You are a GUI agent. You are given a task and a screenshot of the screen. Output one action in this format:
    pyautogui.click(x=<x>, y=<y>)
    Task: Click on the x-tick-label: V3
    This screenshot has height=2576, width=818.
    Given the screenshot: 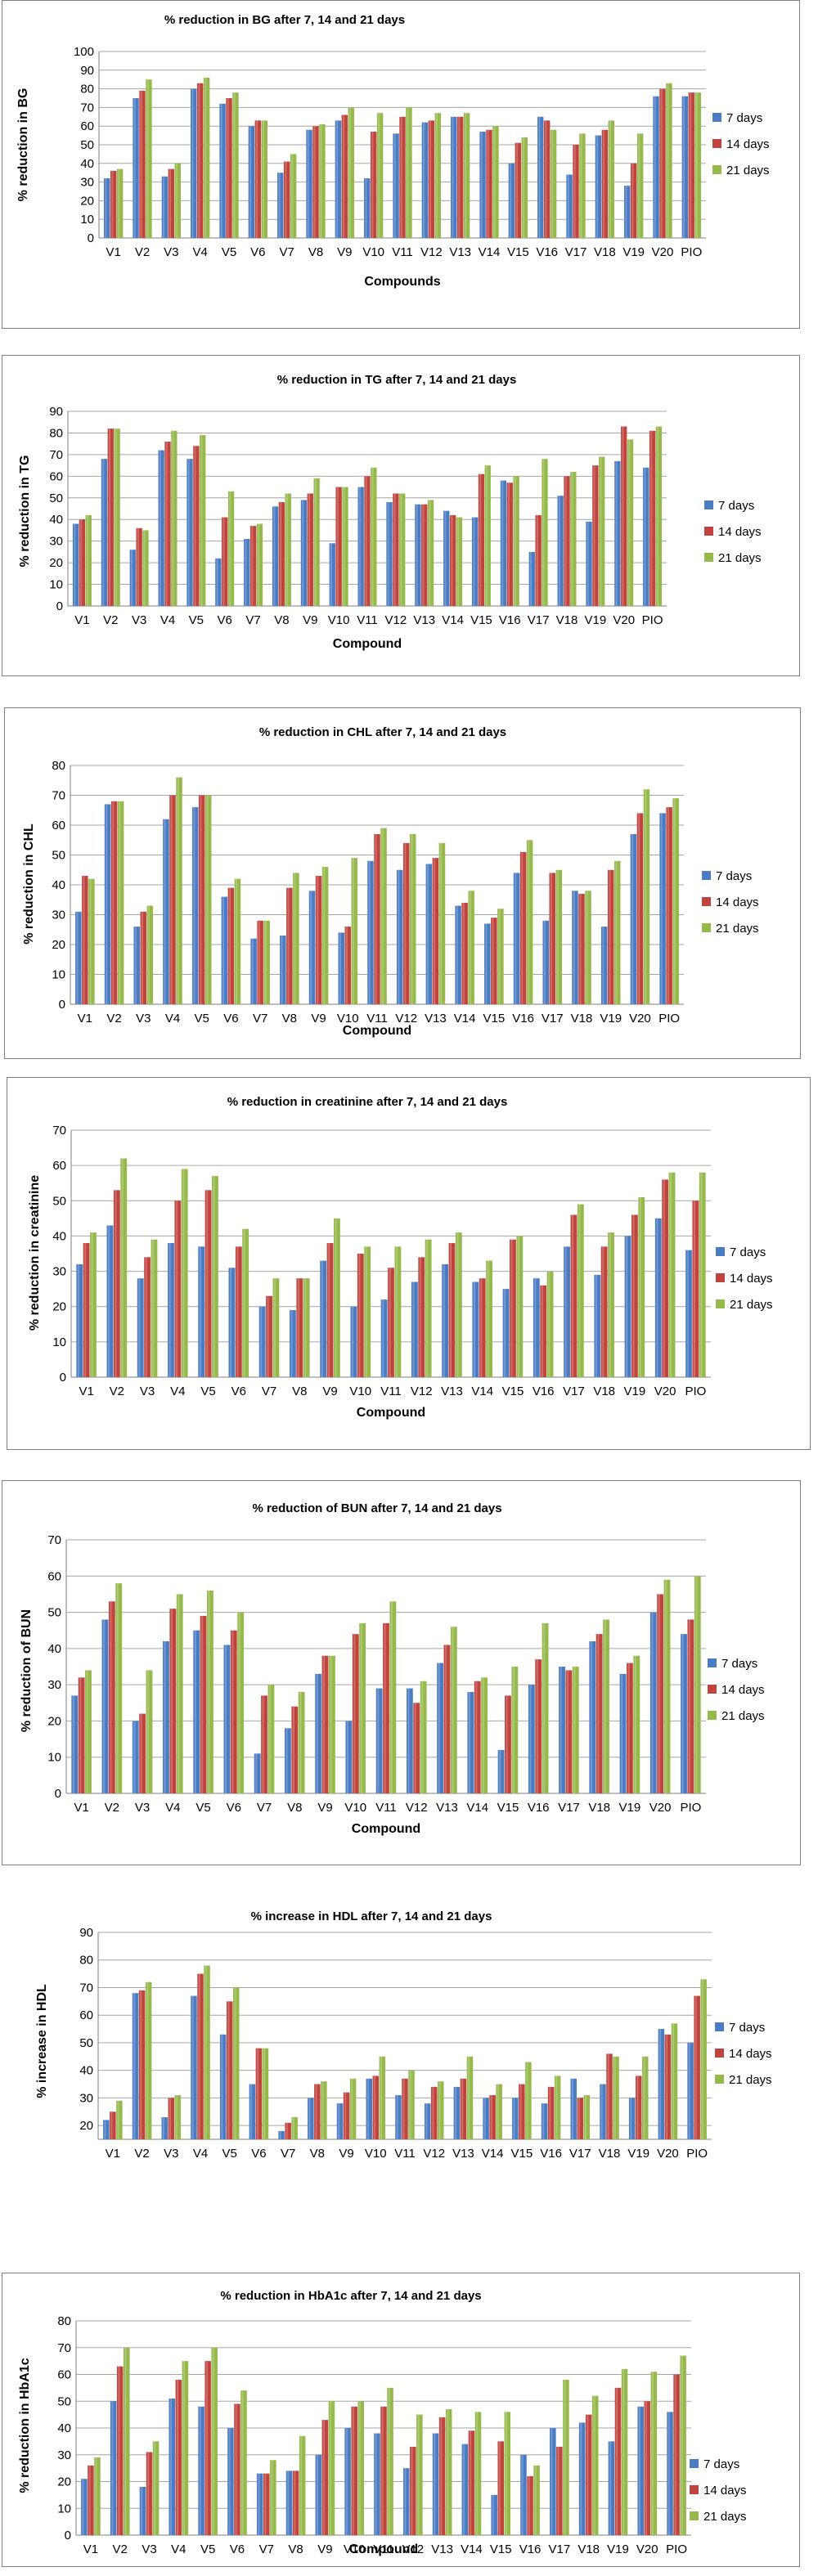 What is the action you would take?
    pyautogui.click(x=143, y=1019)
    